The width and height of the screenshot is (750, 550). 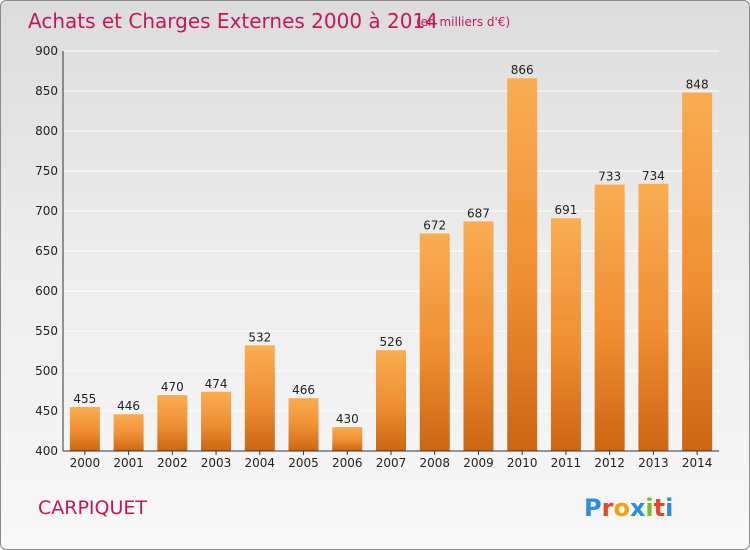 I want to click on x-tick-label-2009: 2009, so click(x=478, y=463).